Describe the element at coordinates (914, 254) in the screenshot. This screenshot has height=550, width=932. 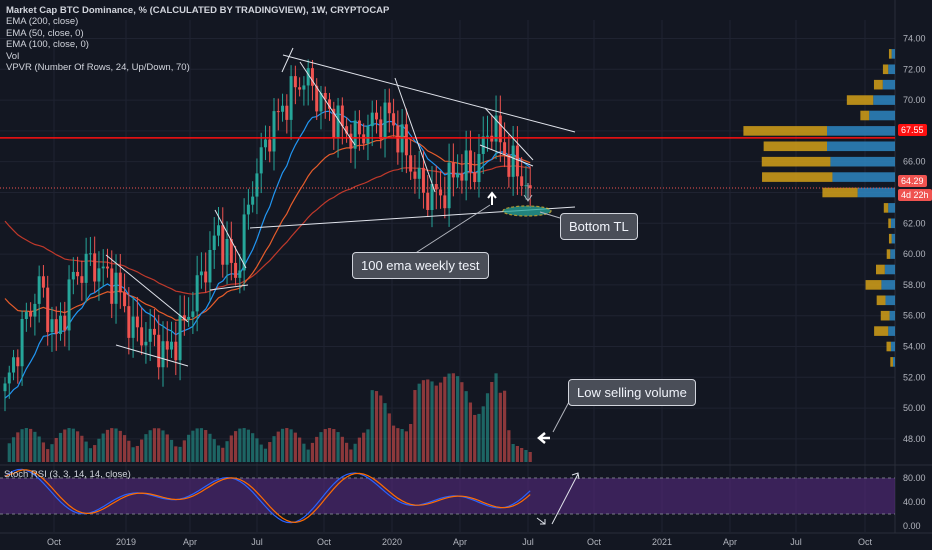
I see `y-axis-tick-label: 60.00` at that location.